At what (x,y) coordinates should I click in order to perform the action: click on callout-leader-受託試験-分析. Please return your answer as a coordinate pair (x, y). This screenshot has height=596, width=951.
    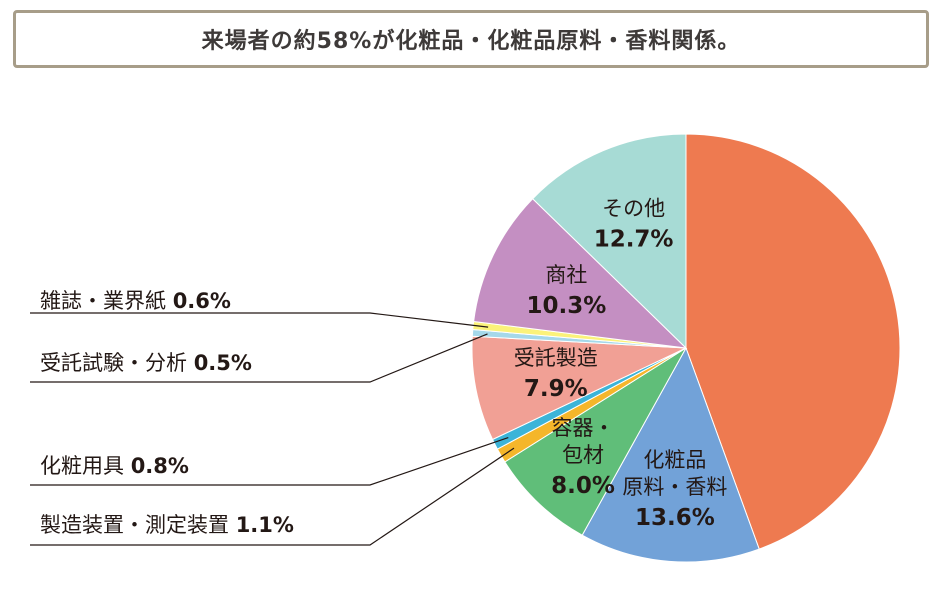
    Looking at the image, I should click on (259, 358).